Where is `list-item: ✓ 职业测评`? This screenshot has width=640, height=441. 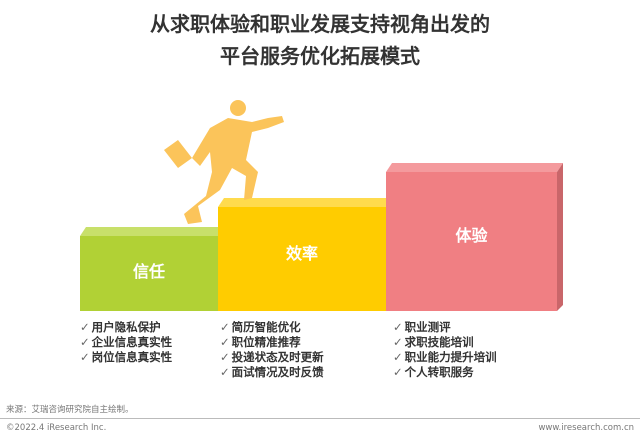 list-item: ✓ 职业测评 is located at coordinates (422, 327).